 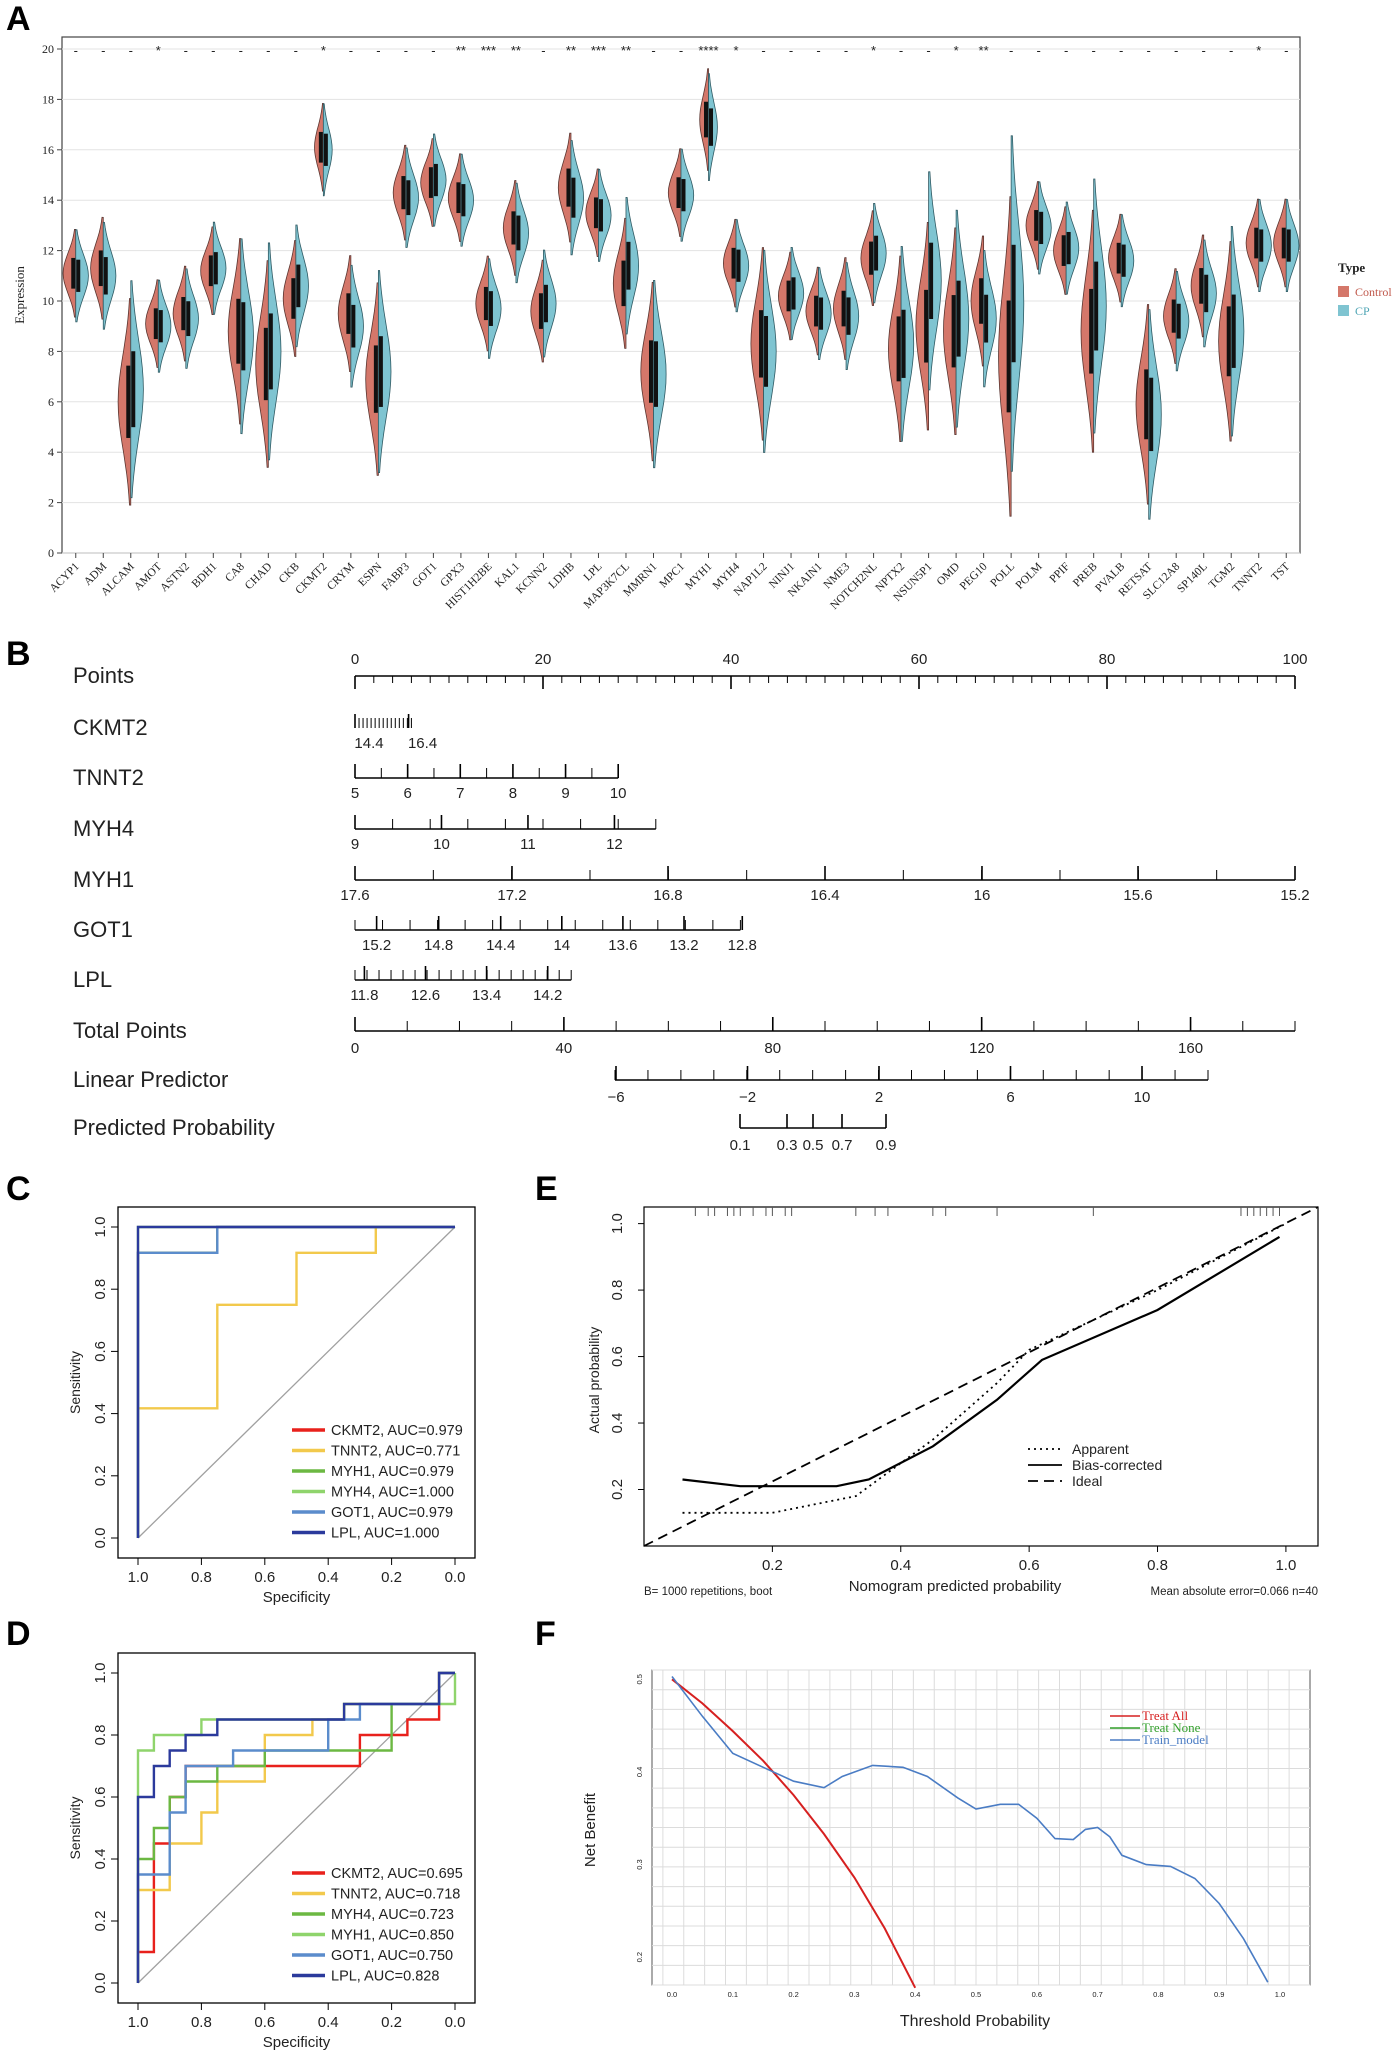 I want to click on x-tick-label: TST, so click(x=1280, y=572).